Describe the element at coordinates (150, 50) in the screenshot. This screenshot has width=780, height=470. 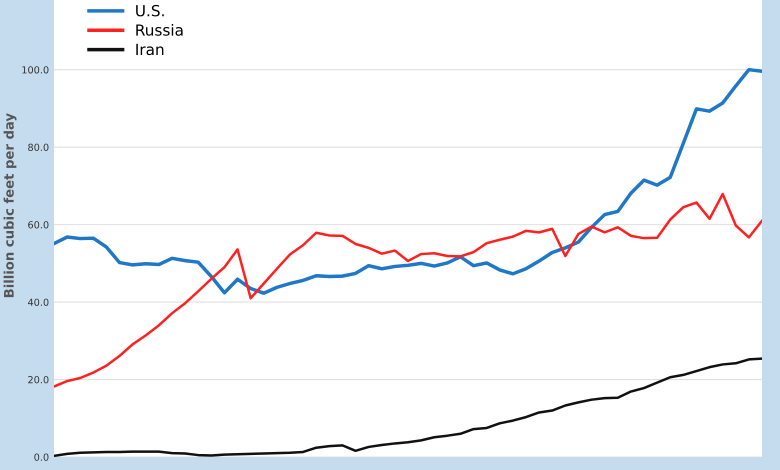
I see `legend-label: Iran` at that location.